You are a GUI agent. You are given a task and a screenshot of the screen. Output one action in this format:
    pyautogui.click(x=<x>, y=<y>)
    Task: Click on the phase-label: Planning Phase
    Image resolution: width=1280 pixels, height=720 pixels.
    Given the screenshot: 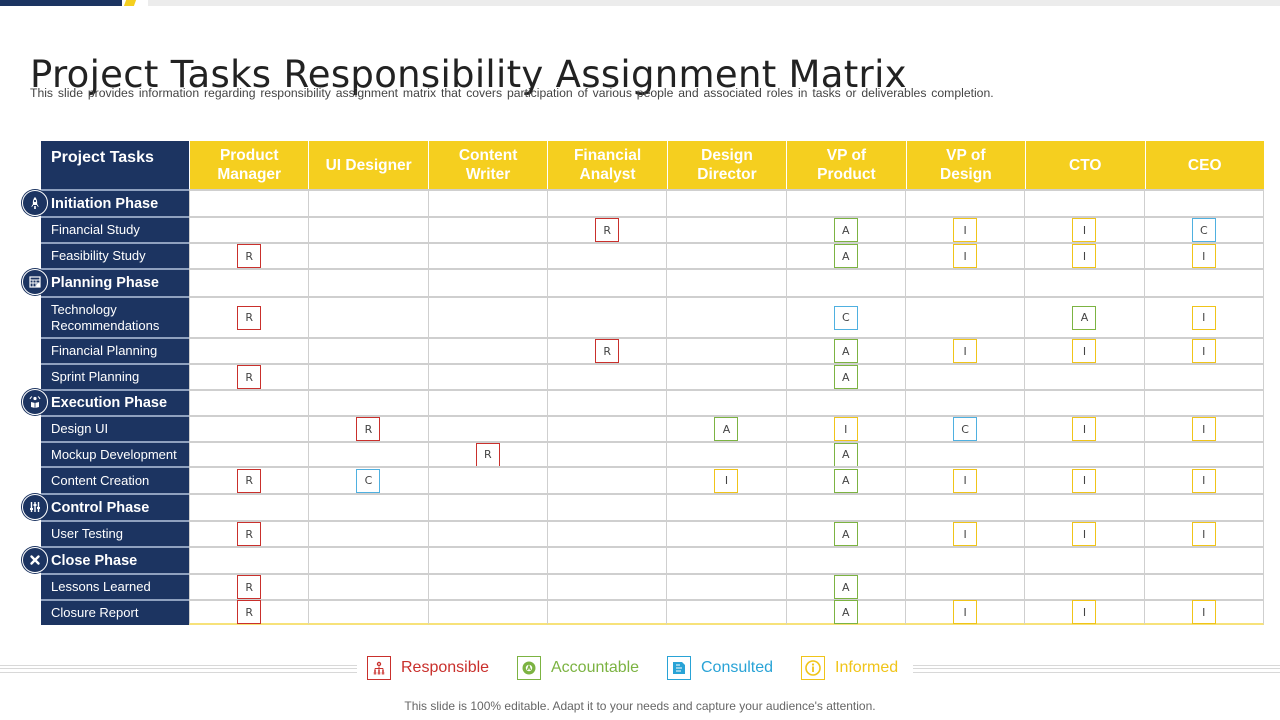 What is the action you would take?
    pyautogui.click(x=115, y=282)
    